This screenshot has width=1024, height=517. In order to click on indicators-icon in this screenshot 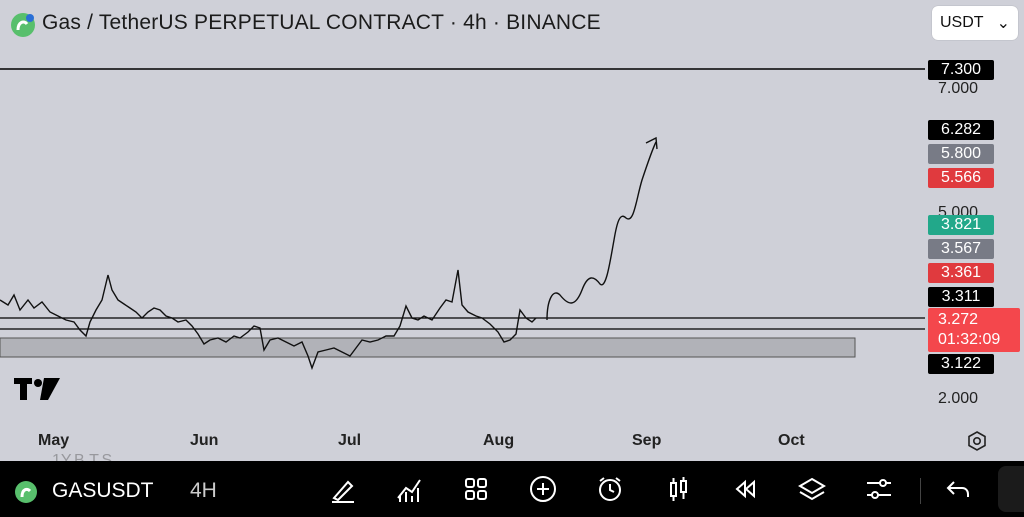, I will do `click(409, 489)`.